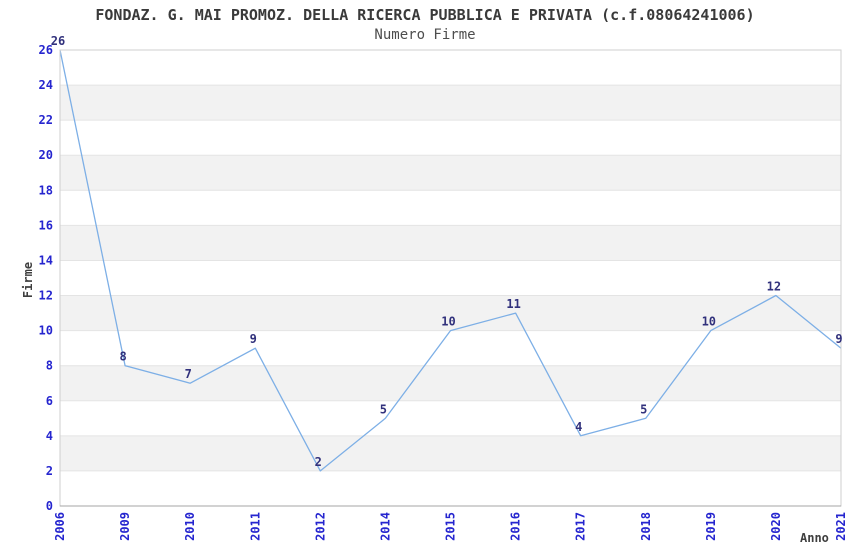 This screenshot has height=550, width=850. Describe the element at coordinates (49, 471) in the screenshot. I see `y-tick-label: 2` at that location.